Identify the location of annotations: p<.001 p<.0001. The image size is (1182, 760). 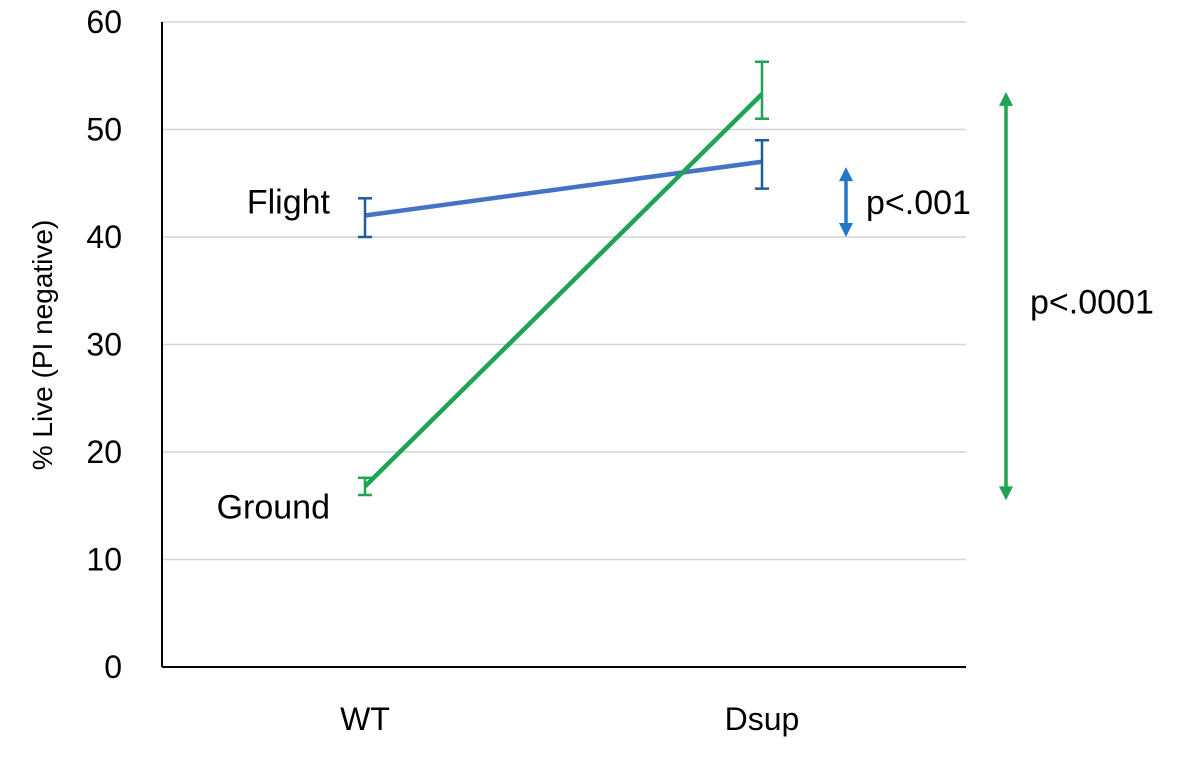
(996, 296).